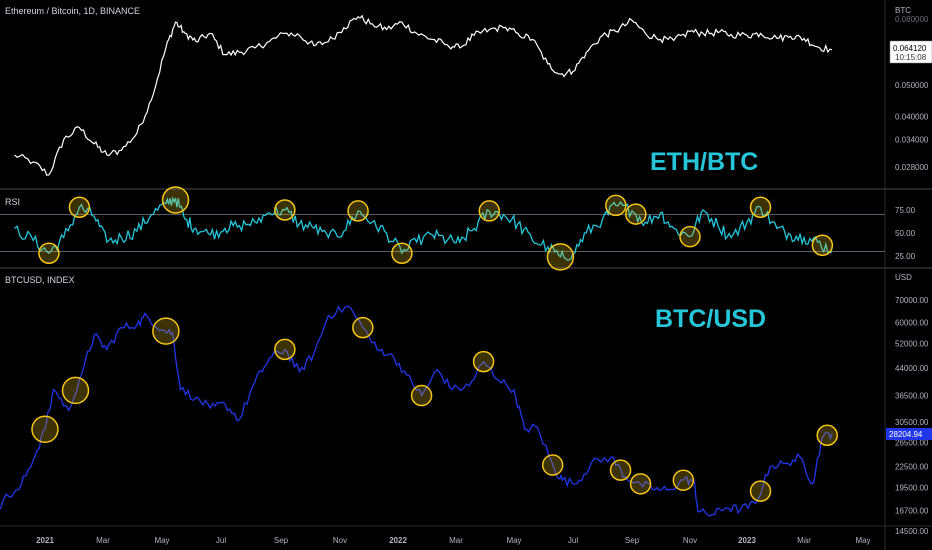 The width and height of the screenshot is (932, 550). I want to click on btc-last-price-tag: 28204.94, so click(909, 434).